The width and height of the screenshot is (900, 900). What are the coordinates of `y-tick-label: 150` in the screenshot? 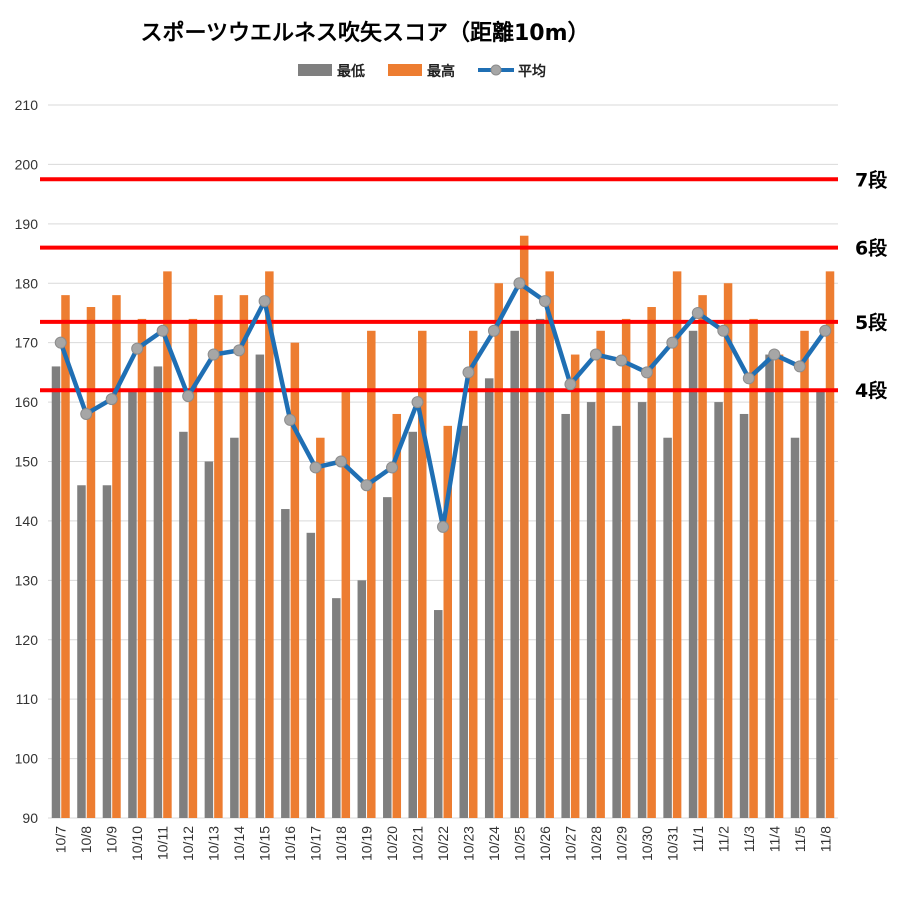 It's located at (27, 462).